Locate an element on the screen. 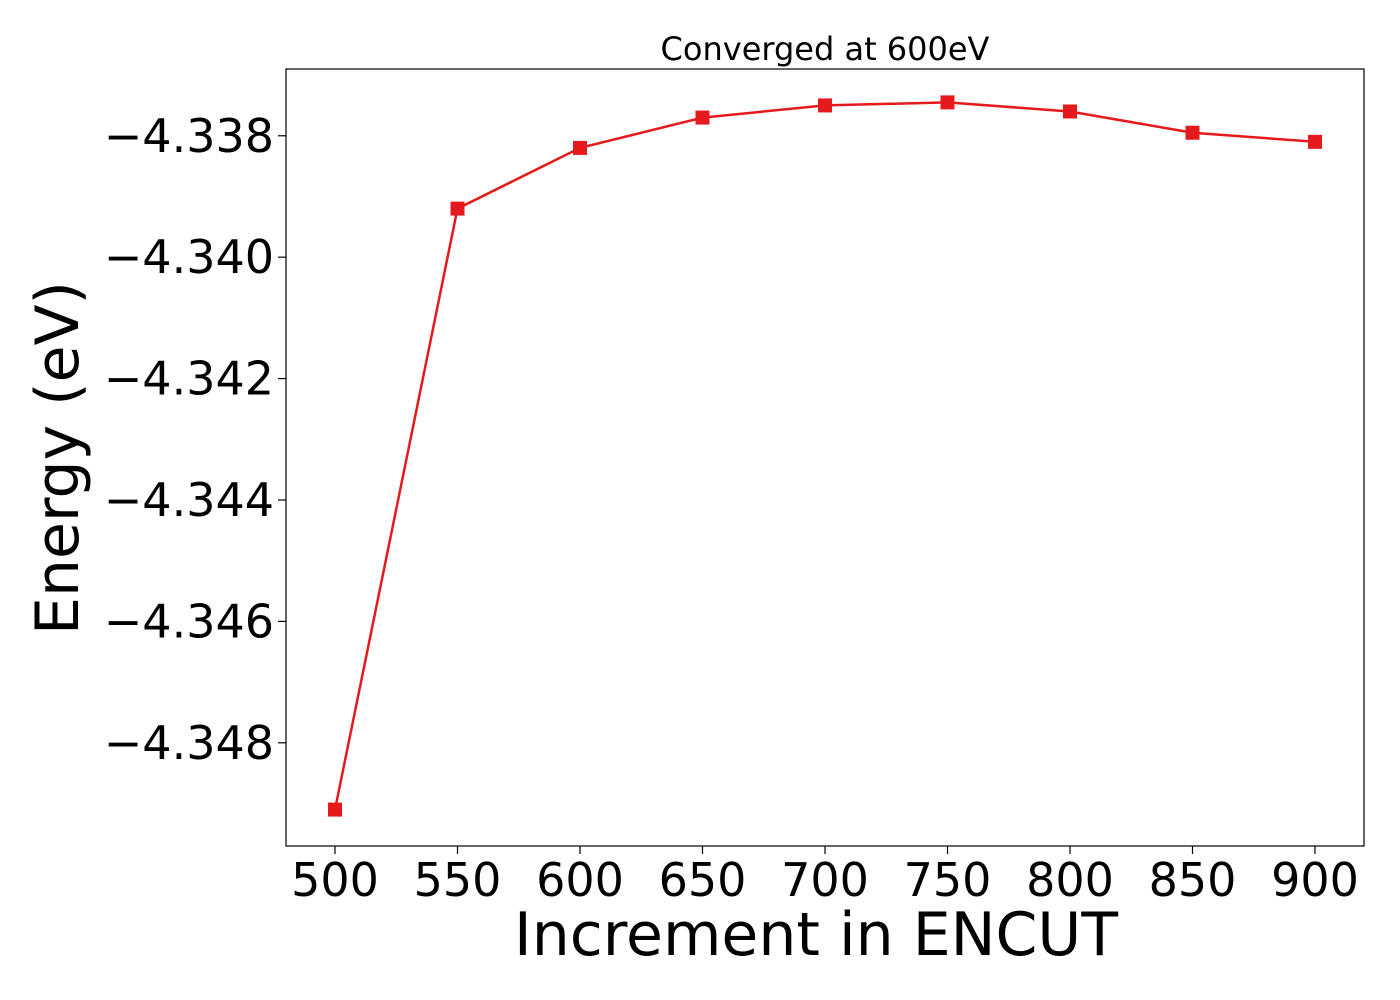  y-axis-label: Energy (eV) is located at coordinates (58, 458).